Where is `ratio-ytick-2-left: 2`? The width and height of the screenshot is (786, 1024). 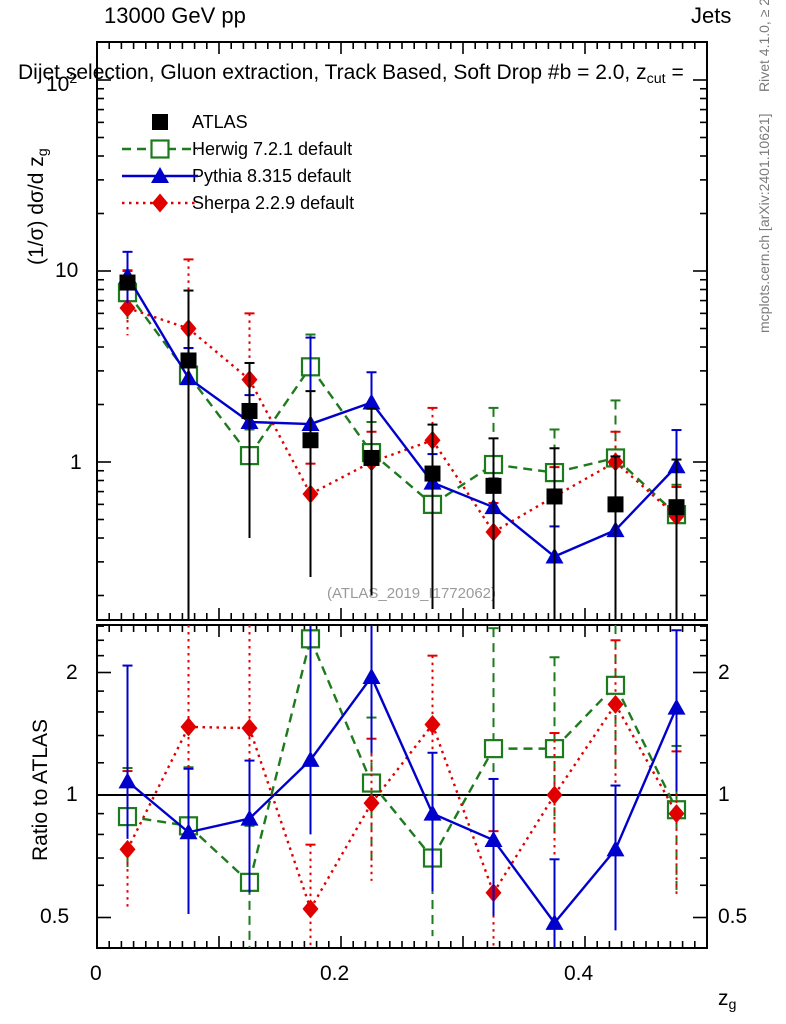 ratio-ytick-2-left: 2 is located at coordinates (72, 672).